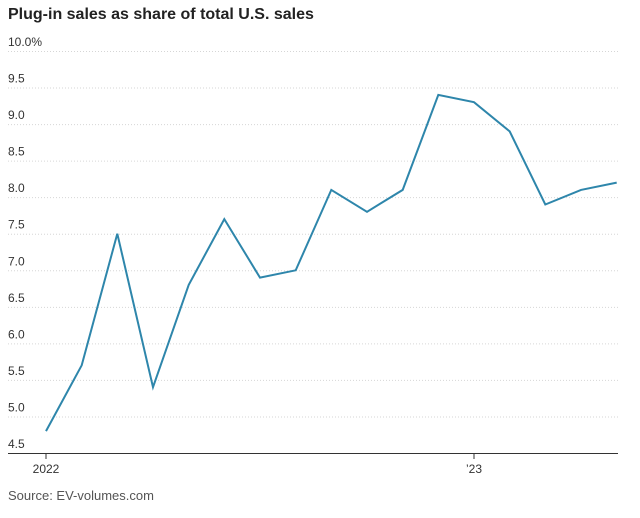  Describe the element at coordinates (16, 261) in the screenshot. I see `y-tick-label: 7.0` at that location.